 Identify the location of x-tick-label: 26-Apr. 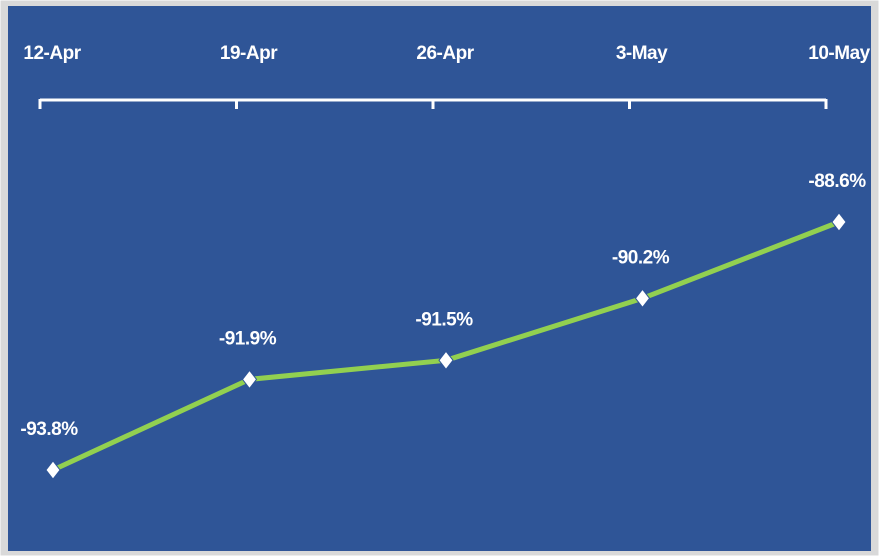
(445, 53).